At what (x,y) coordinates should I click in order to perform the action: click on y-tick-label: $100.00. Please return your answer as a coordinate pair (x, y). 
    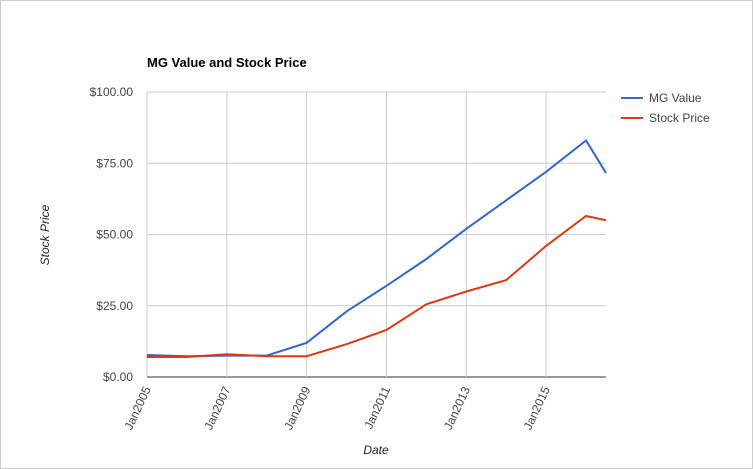
    Looking at the image, I should click on (112, 92).